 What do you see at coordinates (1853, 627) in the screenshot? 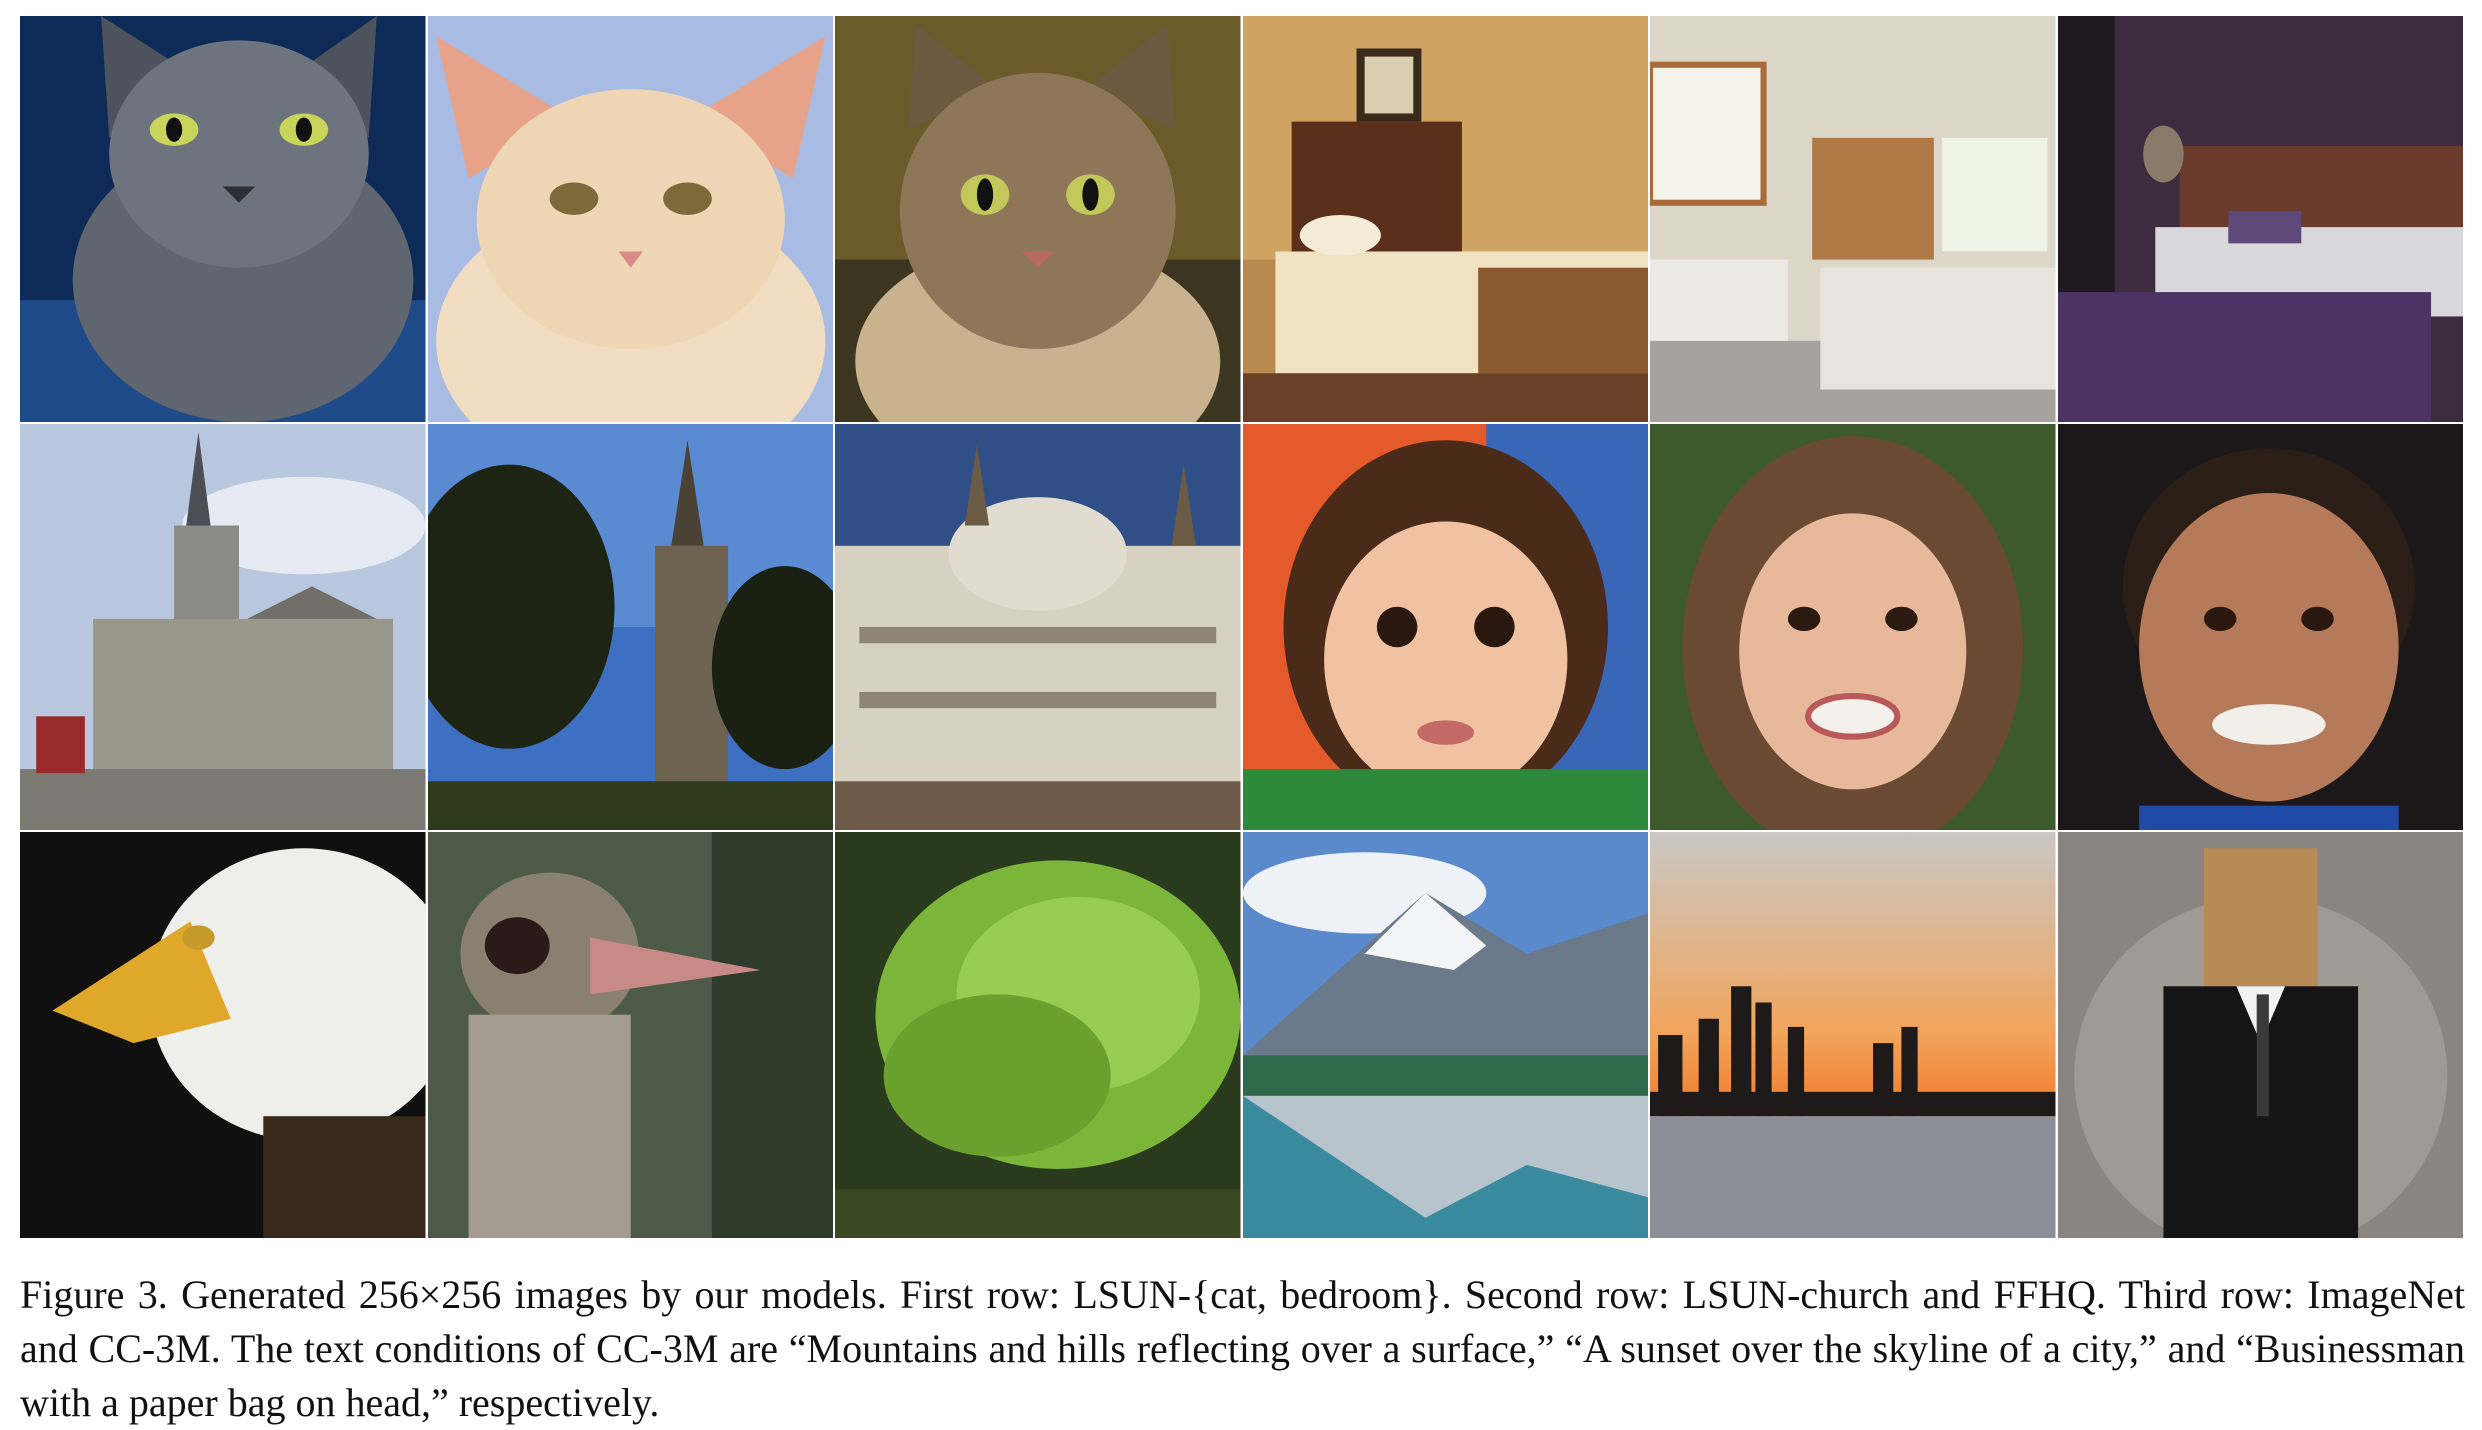
I see `image-face-woman` at bounding box center [1853, 627].